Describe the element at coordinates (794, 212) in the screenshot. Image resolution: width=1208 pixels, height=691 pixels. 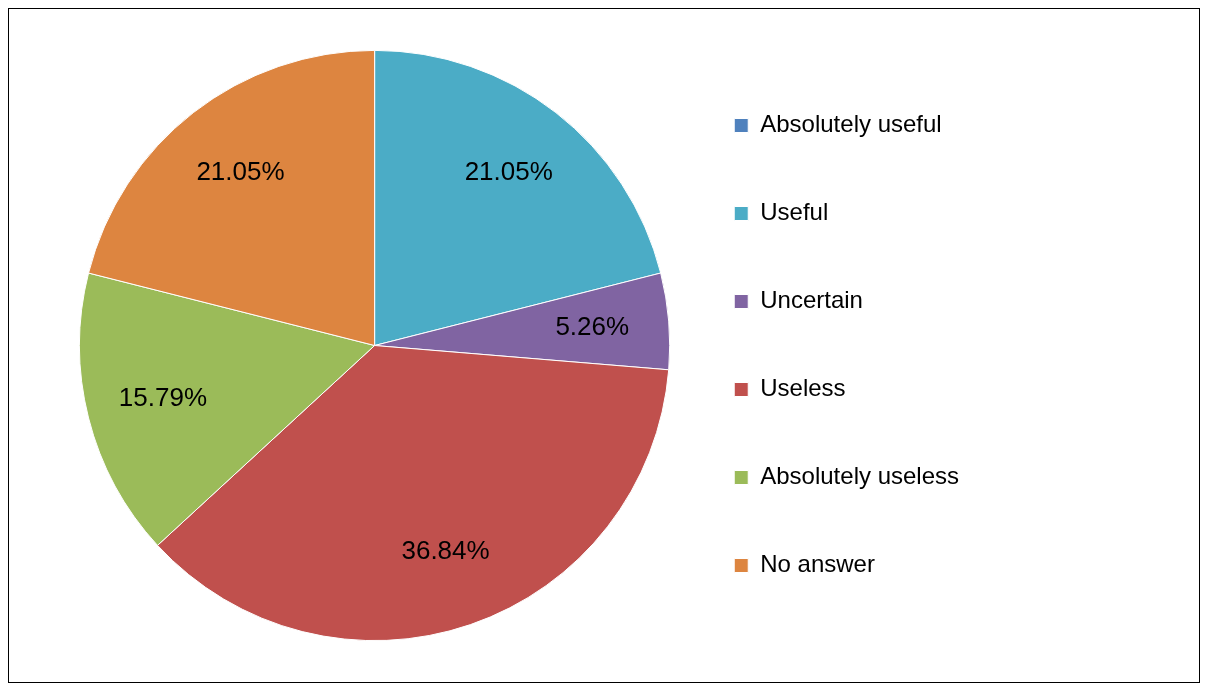
I see `legend-label: Useful` at that location.